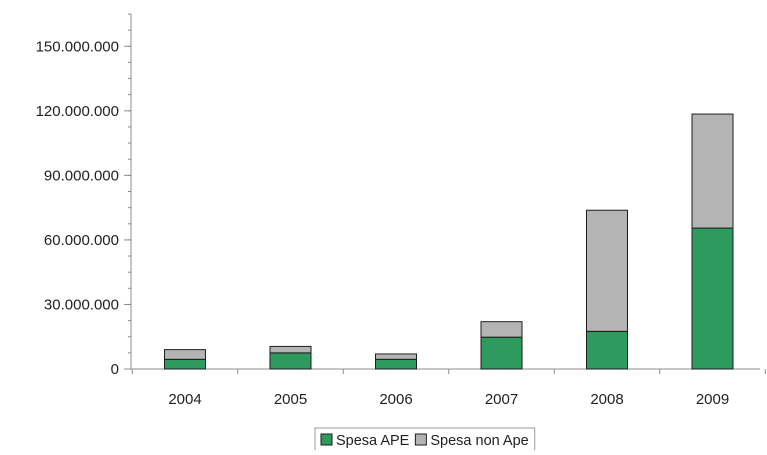 This screenshot has width=767, height=455. I want to click on bar-segment-spesa-non-ape-2004, so click(185, 354).